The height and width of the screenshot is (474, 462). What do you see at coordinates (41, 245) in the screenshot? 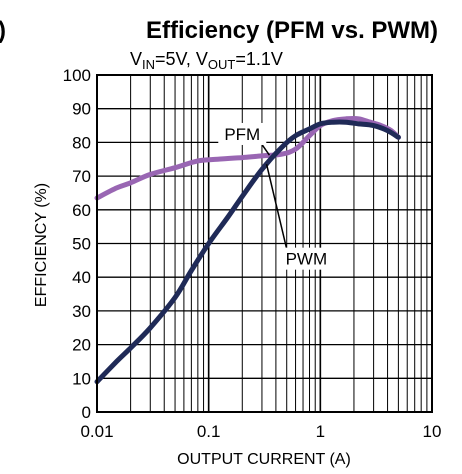
I see `y-axis-label: EFFICIENCY (%)` at bounding box center [41, 245].